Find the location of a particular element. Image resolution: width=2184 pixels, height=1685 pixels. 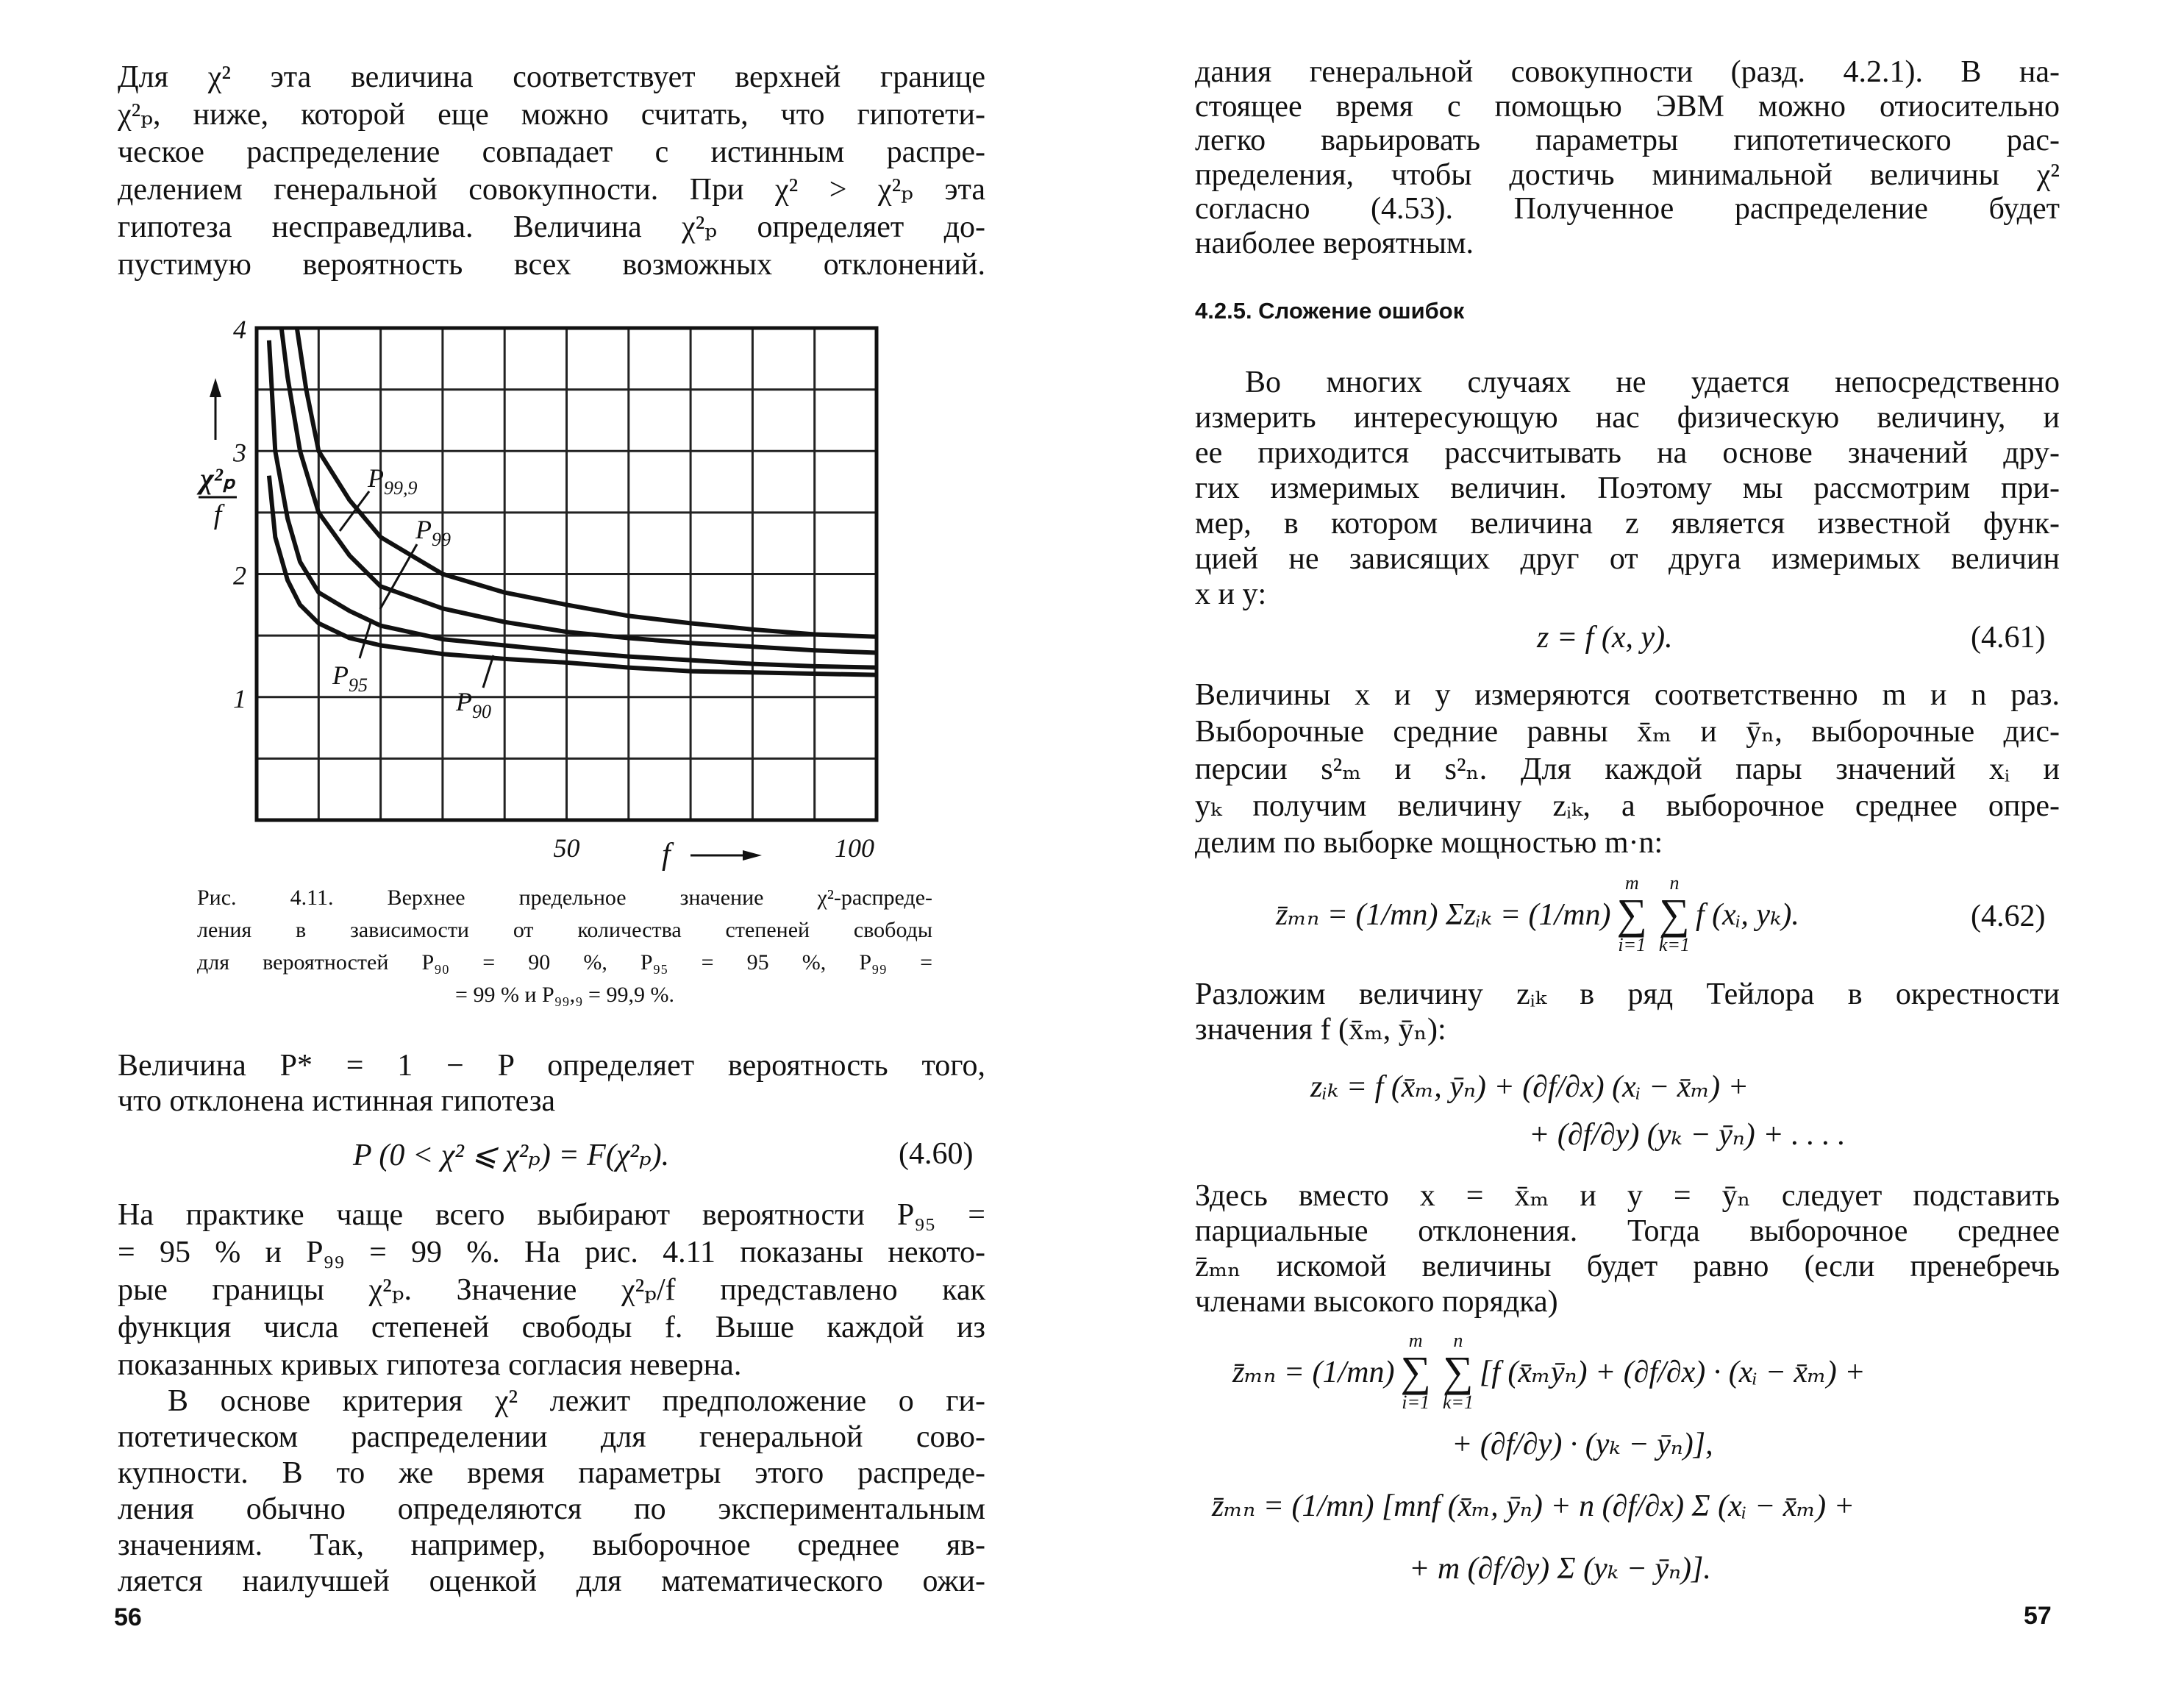

equation-number: (4.60) is located at coordinates (936, 1154).